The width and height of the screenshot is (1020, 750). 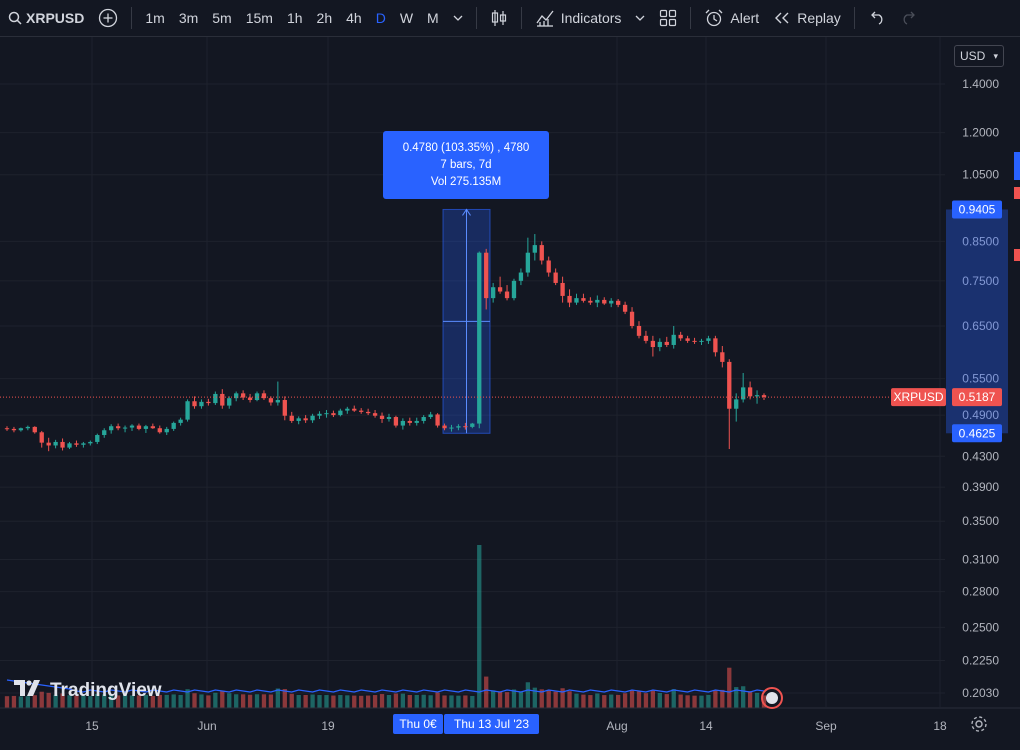 I want to click on interval-5m: 5m, so click(x=222, y=18).